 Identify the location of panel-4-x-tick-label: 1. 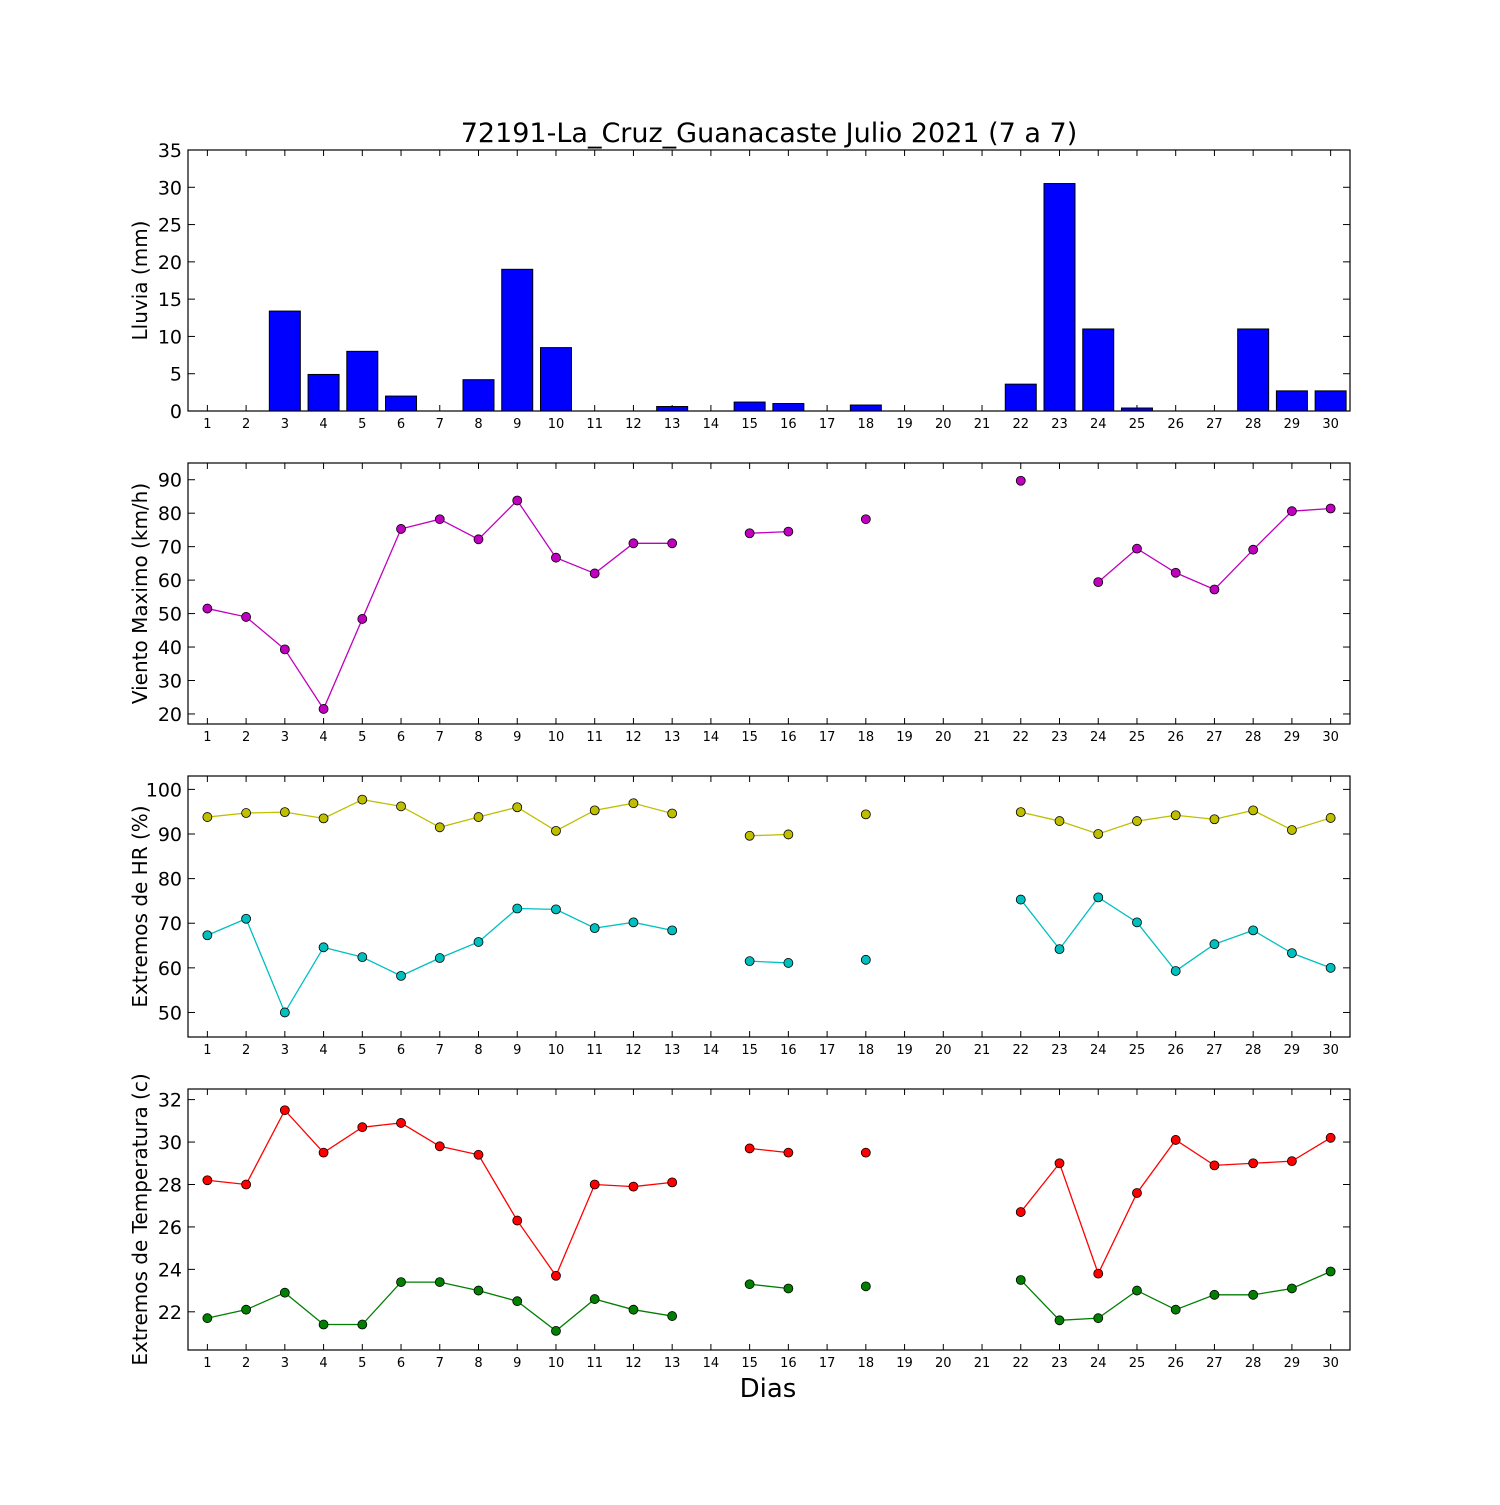
(207, 1363).